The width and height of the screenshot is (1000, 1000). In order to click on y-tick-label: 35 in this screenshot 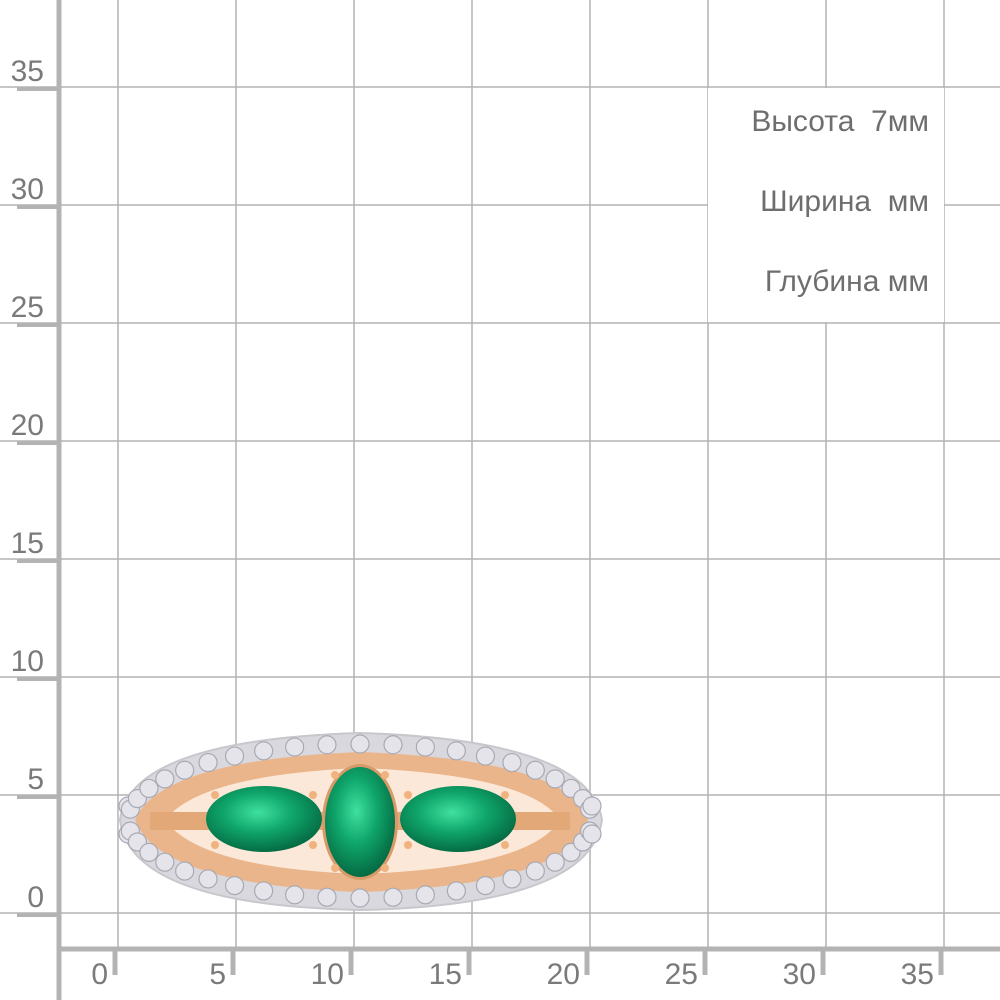, I will do `click(27, 71)`.